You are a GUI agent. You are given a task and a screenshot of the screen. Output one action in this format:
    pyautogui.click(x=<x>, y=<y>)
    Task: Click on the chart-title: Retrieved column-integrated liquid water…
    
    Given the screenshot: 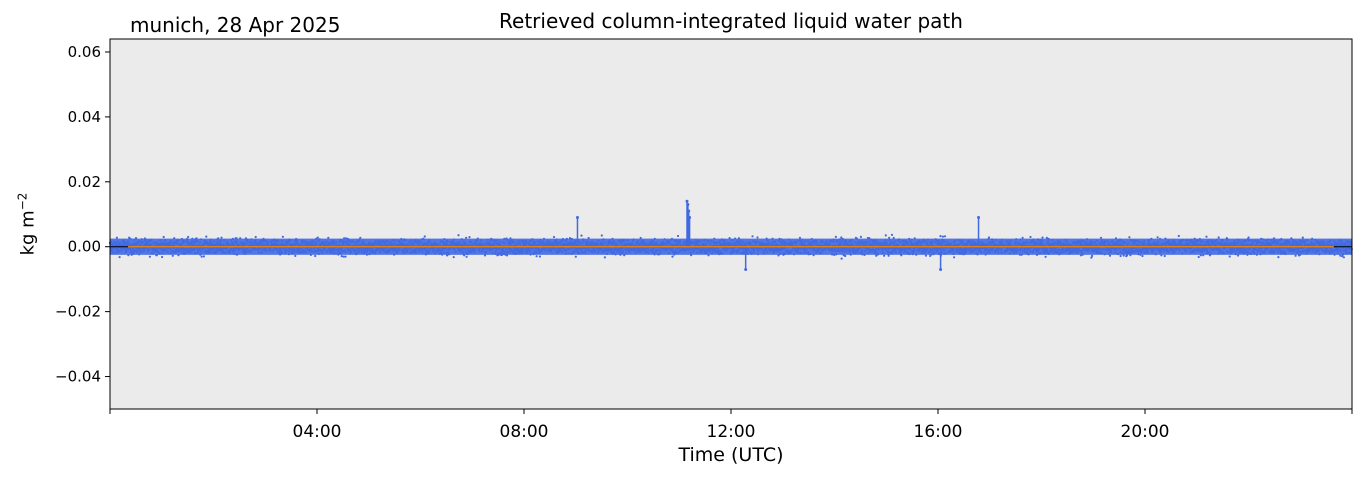 What is the action you would take?
    pyautogui.click(x=731, y=21)
    